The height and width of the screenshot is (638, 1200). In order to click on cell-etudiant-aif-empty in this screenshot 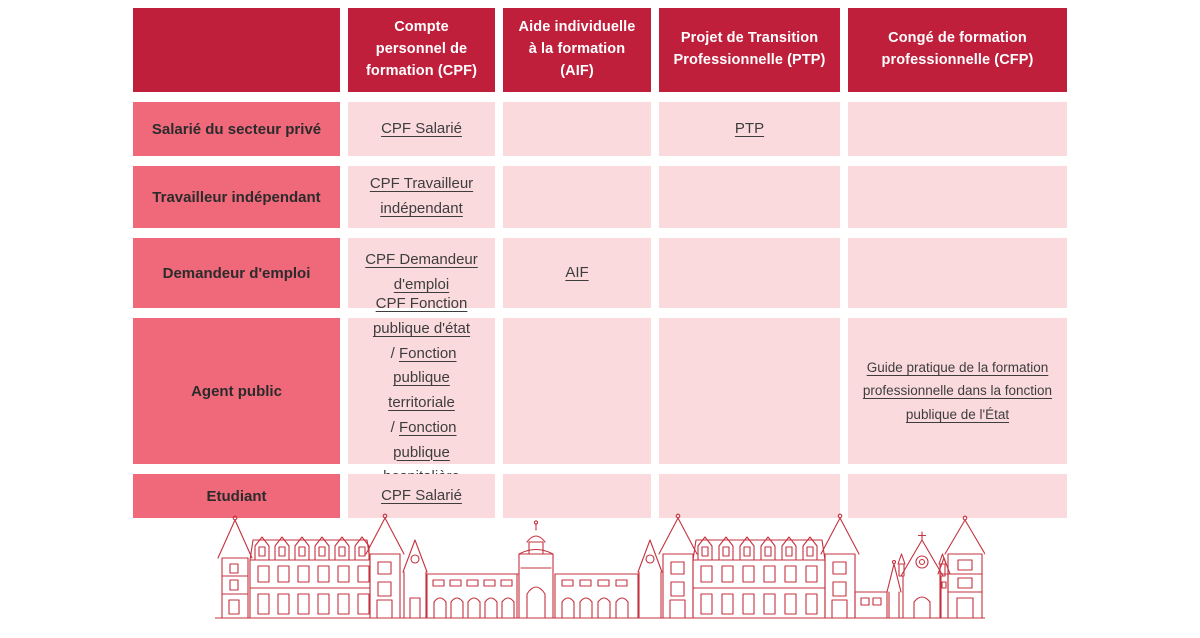, I will do `click(577, 496)`.